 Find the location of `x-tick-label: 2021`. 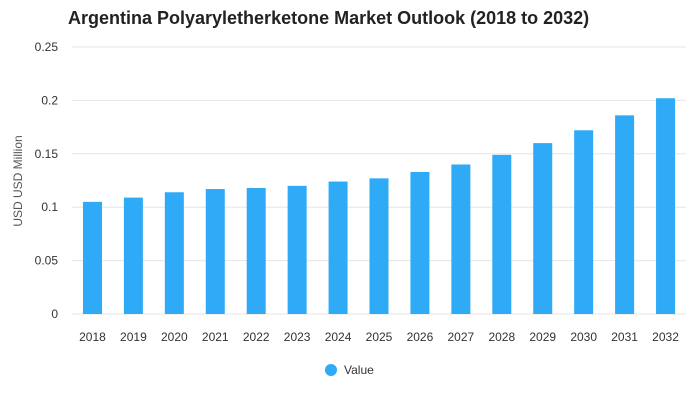

x-tick-label: 2021 is located at coordinates (215, 337).